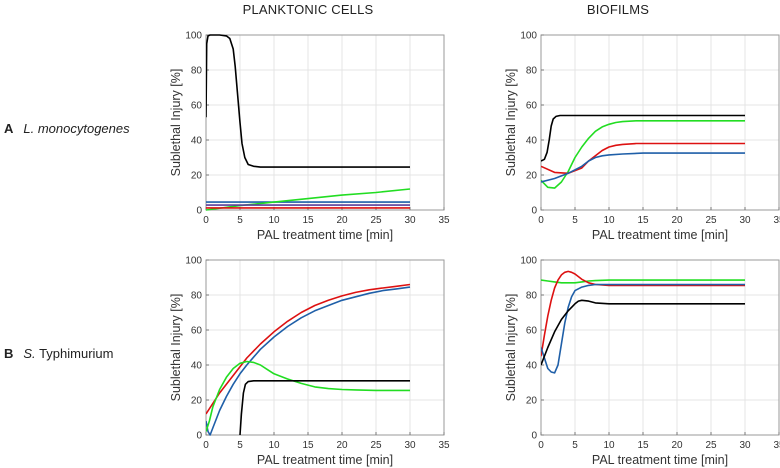 The width and height of the screenshot is (780, 468). I want to click on row-label-a: A L. monocytogenes, so click(67, 128).